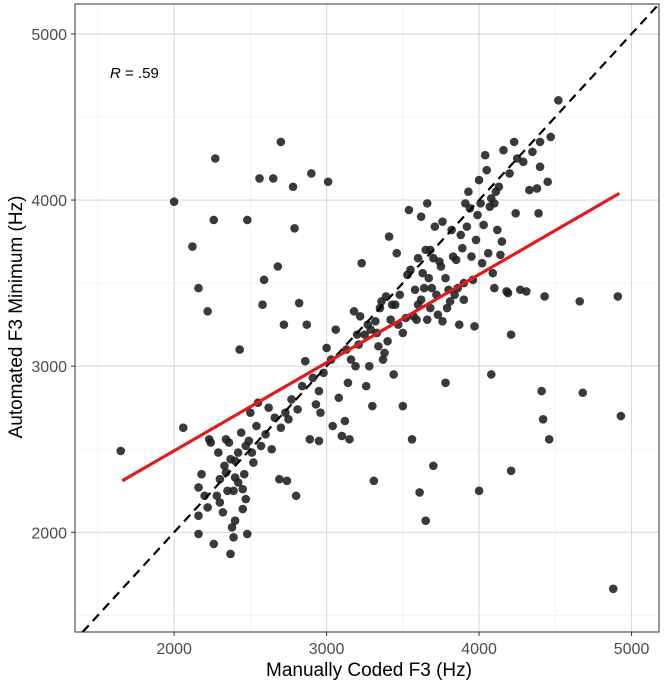 Image resolution: width=664 pixels, height=686 pixels. I want to click on y-tick-label: 4000, so click(49, 201).